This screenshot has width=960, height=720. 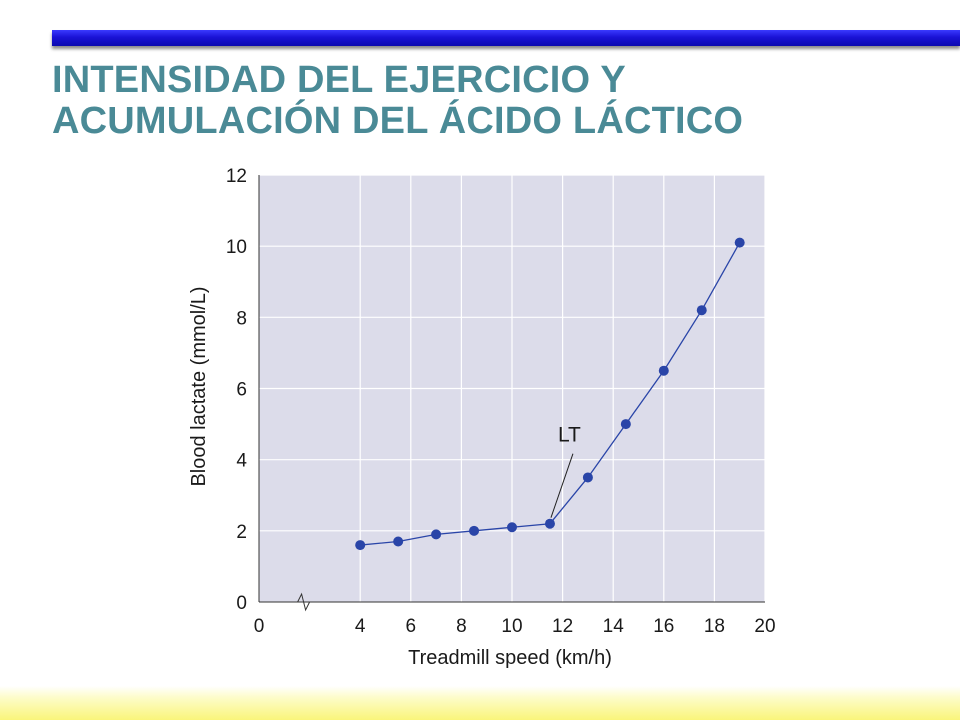 What do you see at coordinates (236, 176) in the screenshot?
I see `y-tick-label: 12` at bounding box center [236, 176].